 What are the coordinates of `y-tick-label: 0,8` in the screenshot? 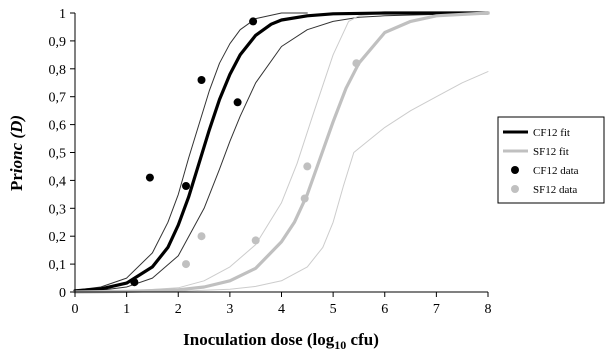 It's located at (58, 70).